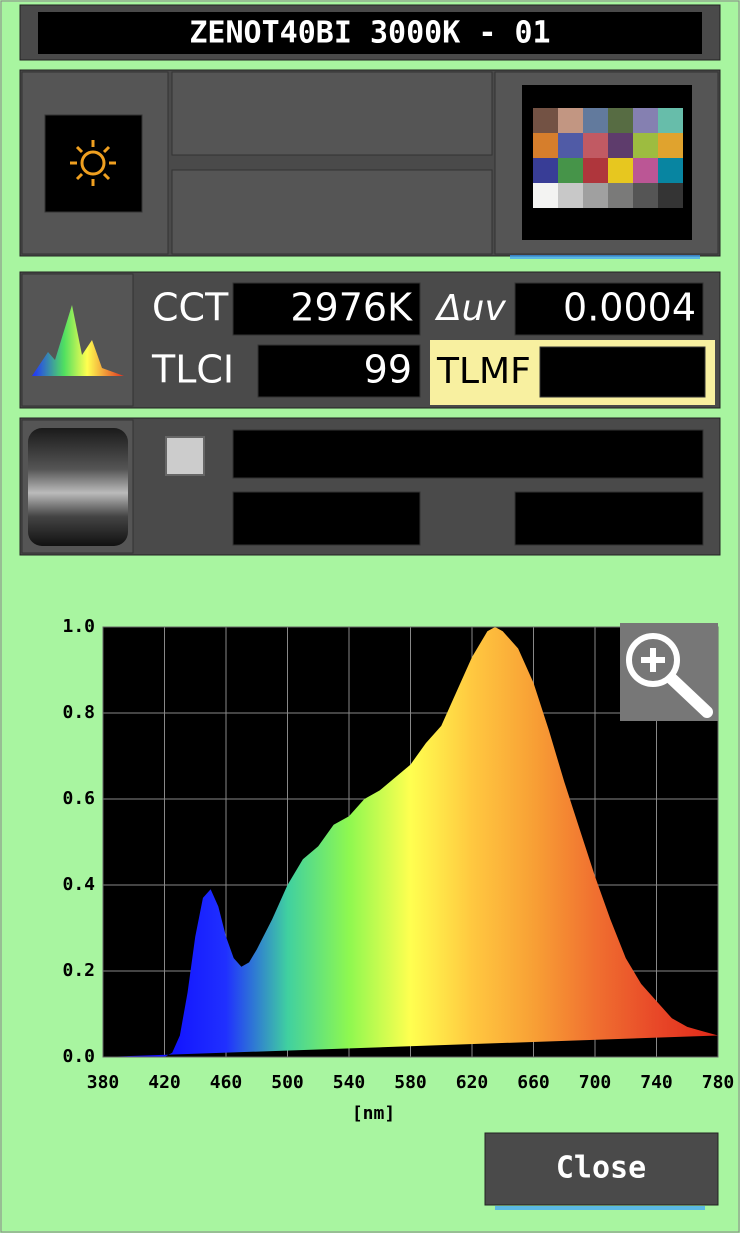 The width and height of the screenshot is (740, 1233). Describe the element at coordinates (656, 1082) in the screenshot. I see `x-tick-label: 740` at that location.